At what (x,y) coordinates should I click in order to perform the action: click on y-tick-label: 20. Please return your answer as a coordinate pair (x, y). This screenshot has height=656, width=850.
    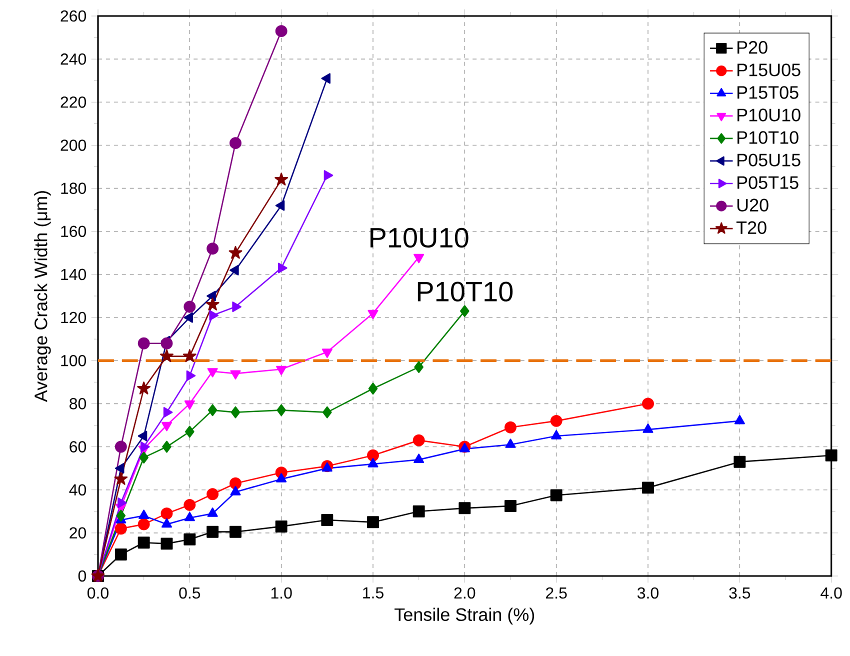
    Looking at the image, I should click on (78, 533).